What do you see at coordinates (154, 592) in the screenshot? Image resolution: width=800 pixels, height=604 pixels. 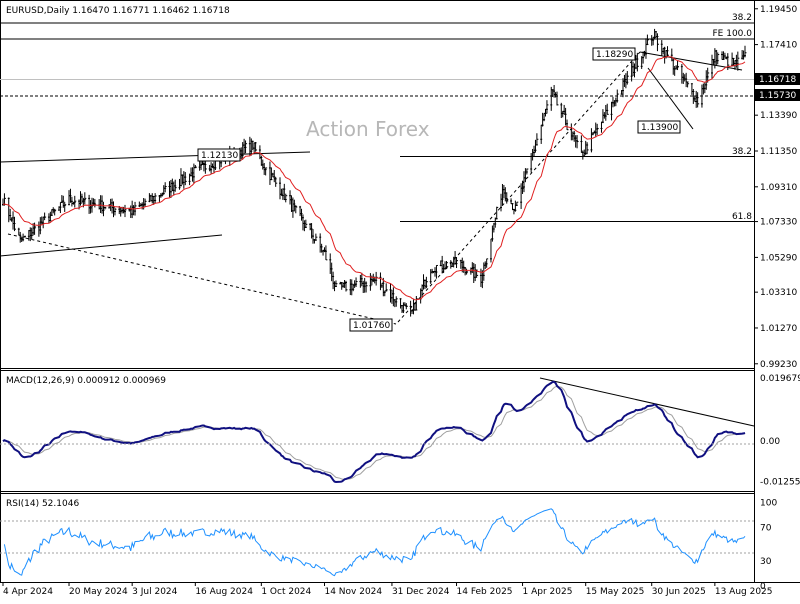 I see `date-tick-label: 3 Jul 2024` at bounding box center [154, 592].